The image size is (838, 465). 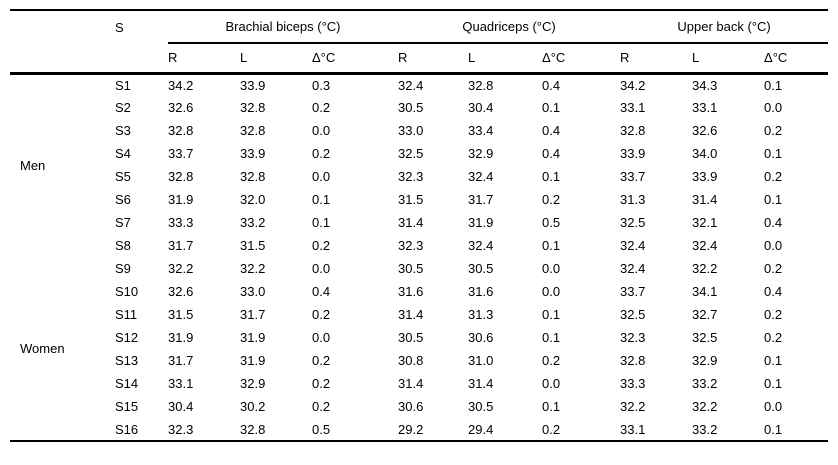 I want to click on col-group-brachial-biceps: Brachial biceps (°C), so click(x=283, y=27).